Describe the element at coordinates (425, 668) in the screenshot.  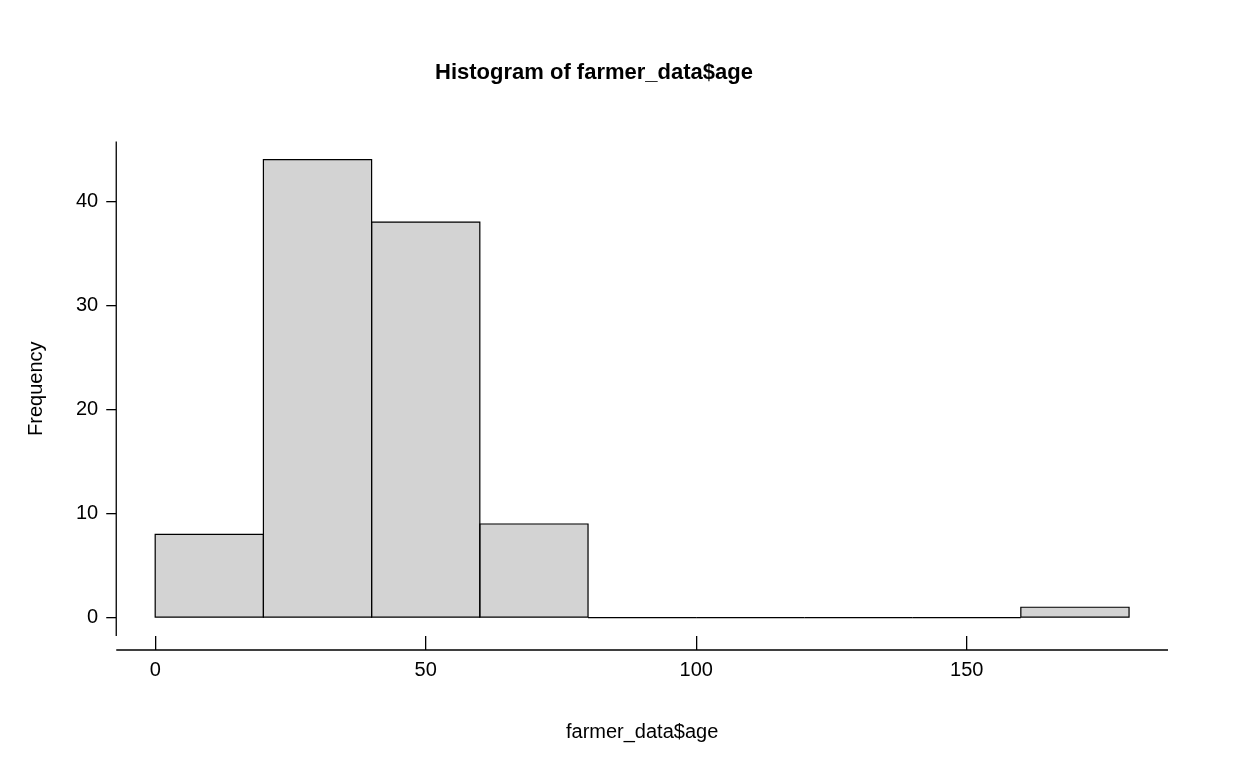
I see `x-tick-label: 50` at that location.